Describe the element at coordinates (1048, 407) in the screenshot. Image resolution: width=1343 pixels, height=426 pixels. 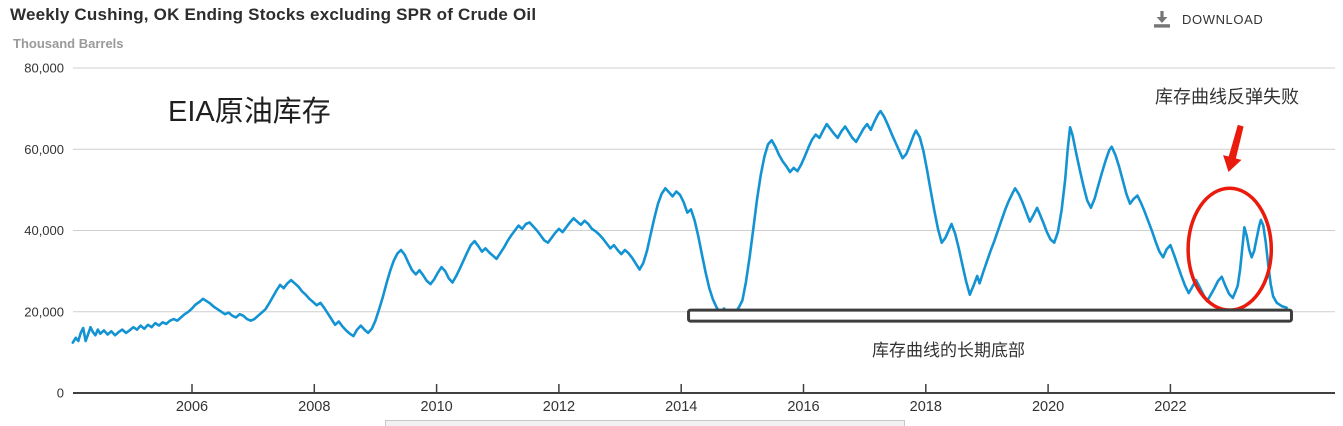
I see `x-axis-label: 2020` at that location.